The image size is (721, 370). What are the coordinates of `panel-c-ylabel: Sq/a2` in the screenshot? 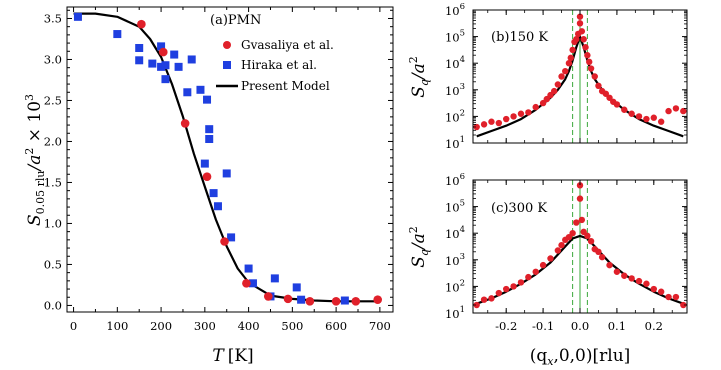 It's located at (419, 247).